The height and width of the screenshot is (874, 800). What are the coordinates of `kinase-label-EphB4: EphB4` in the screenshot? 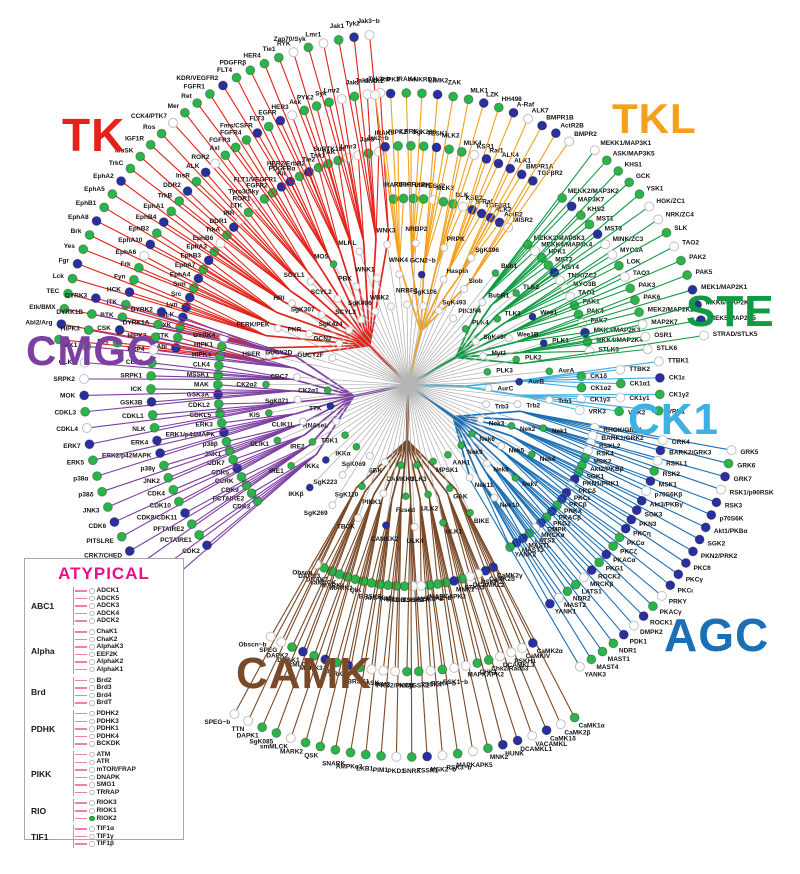 It's located at (146, 217).